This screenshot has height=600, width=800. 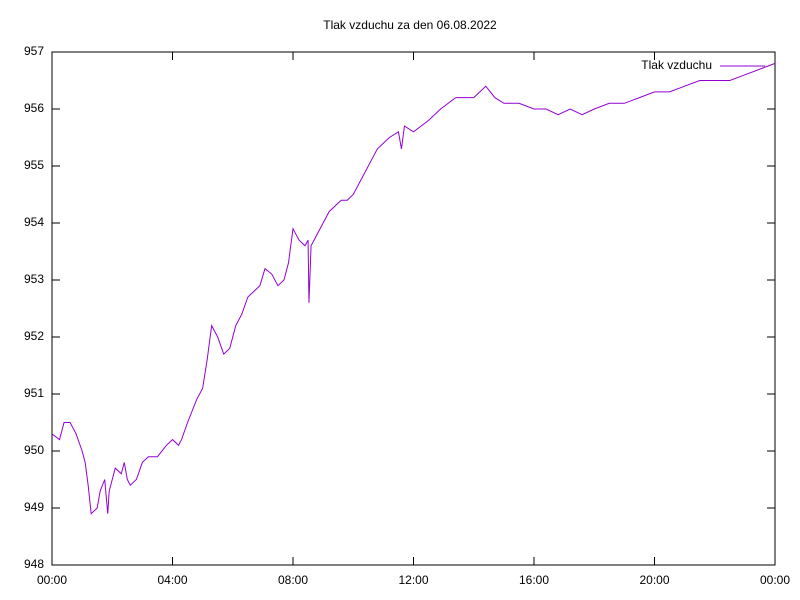 What do you see at coordinates (293, 580) in the screenshot?
I see `x-tick-label: 08:00` at bounding box center [293, 580].